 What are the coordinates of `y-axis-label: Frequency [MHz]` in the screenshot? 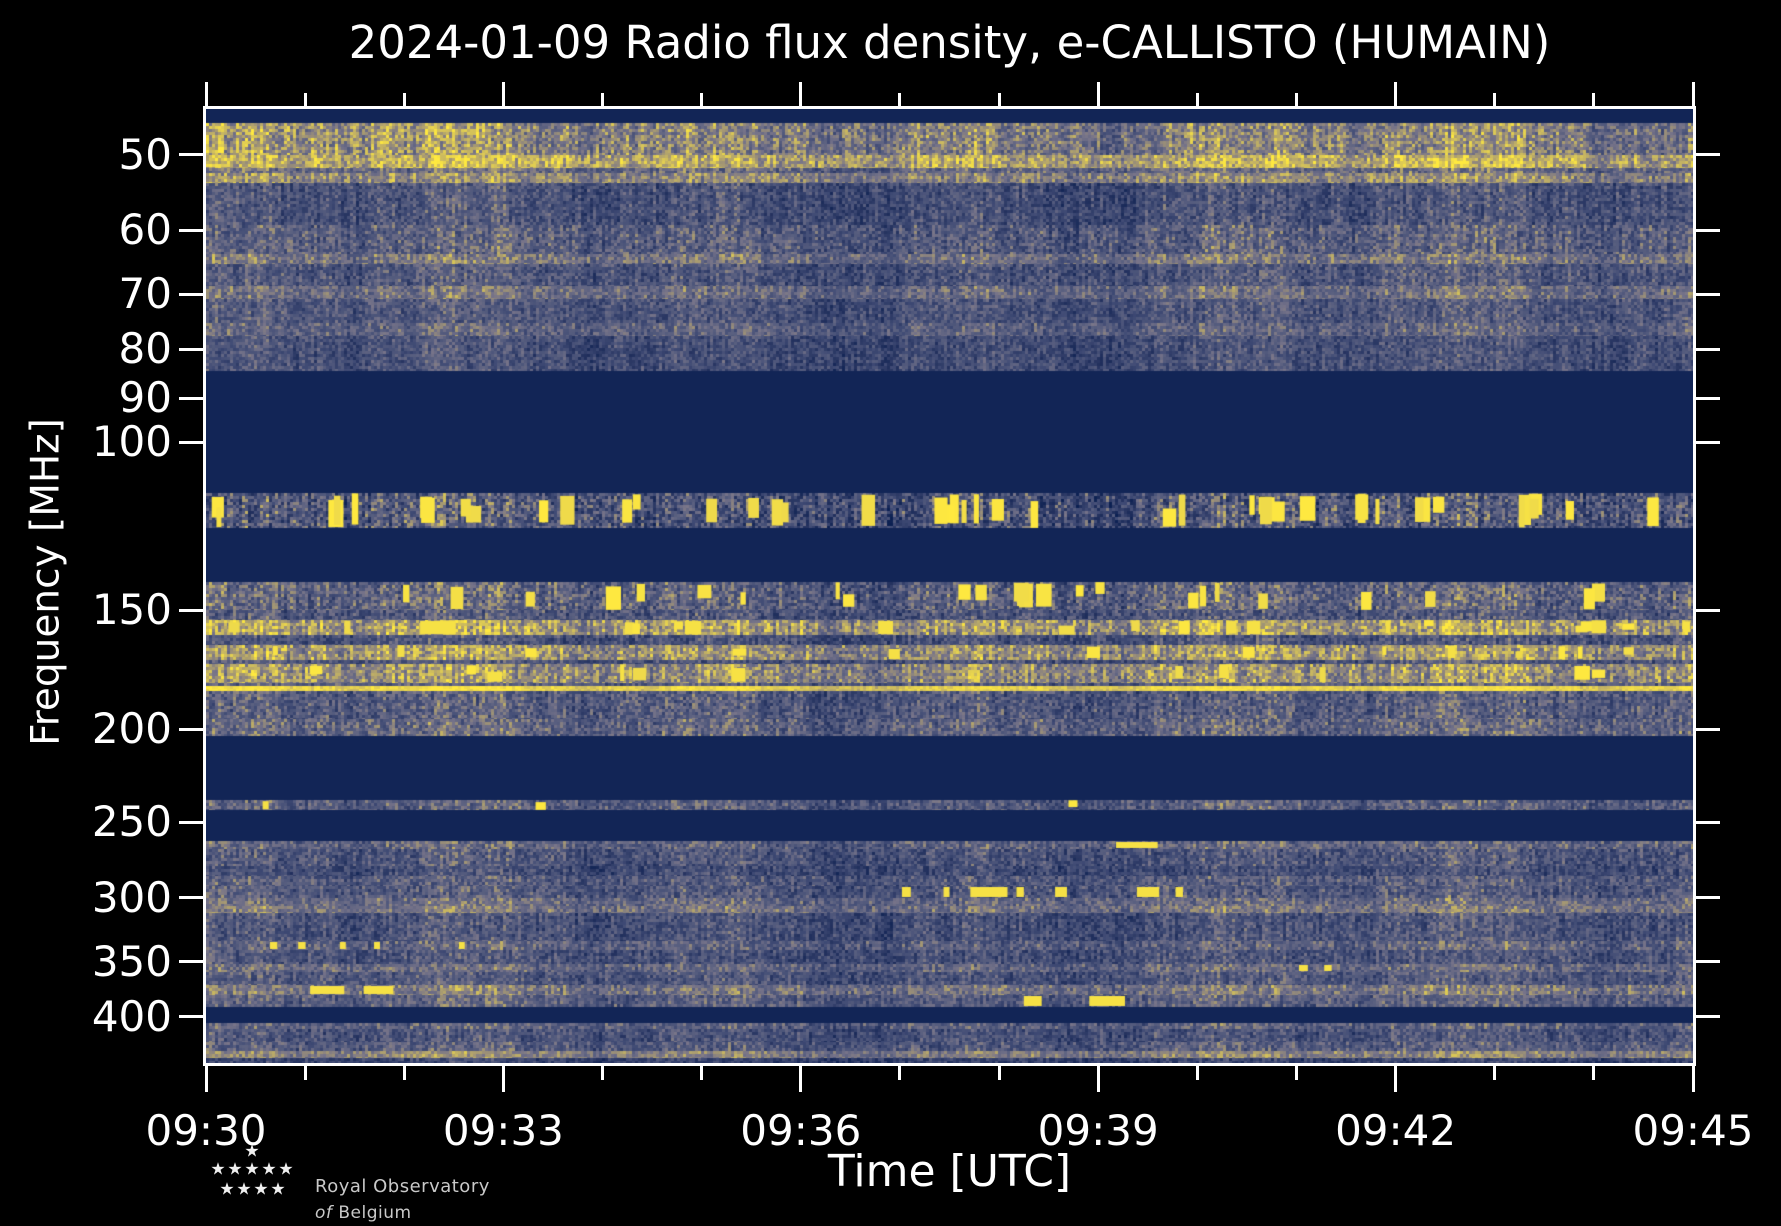 It's located at (46, 582).